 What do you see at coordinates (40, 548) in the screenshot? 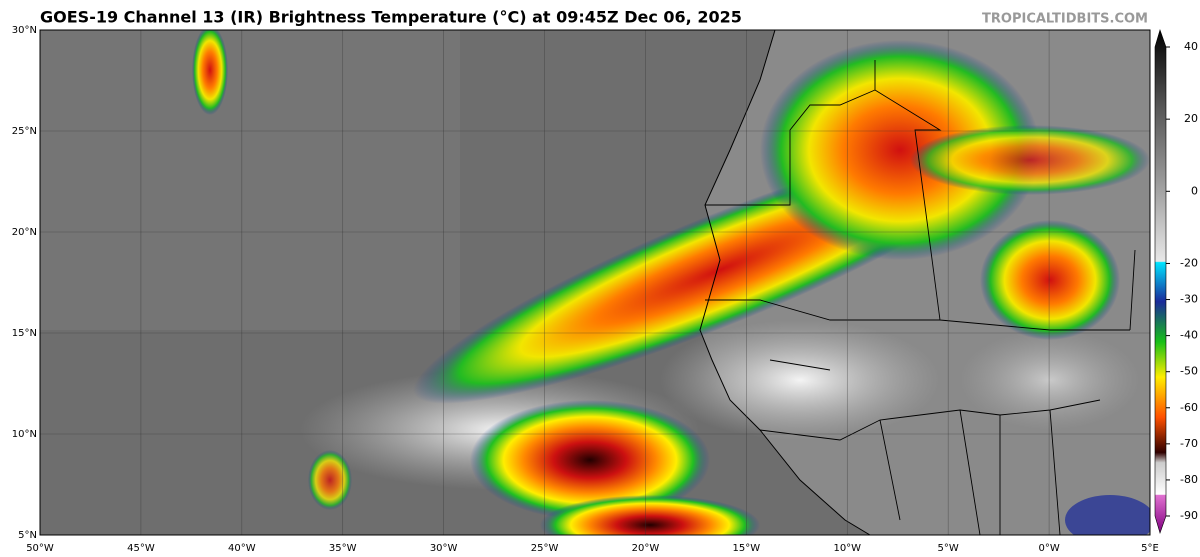
I see `lon-label: 50°W` at bounding box center [40, 548].